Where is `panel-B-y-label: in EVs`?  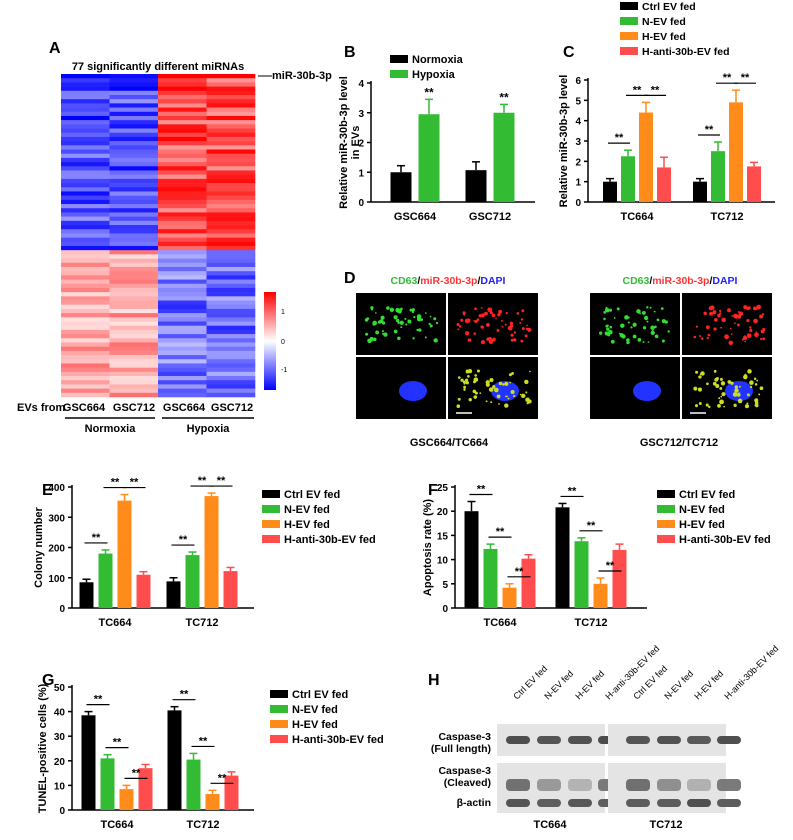
panel-B-y-label: in EVs is located at coordinates (356, 143).